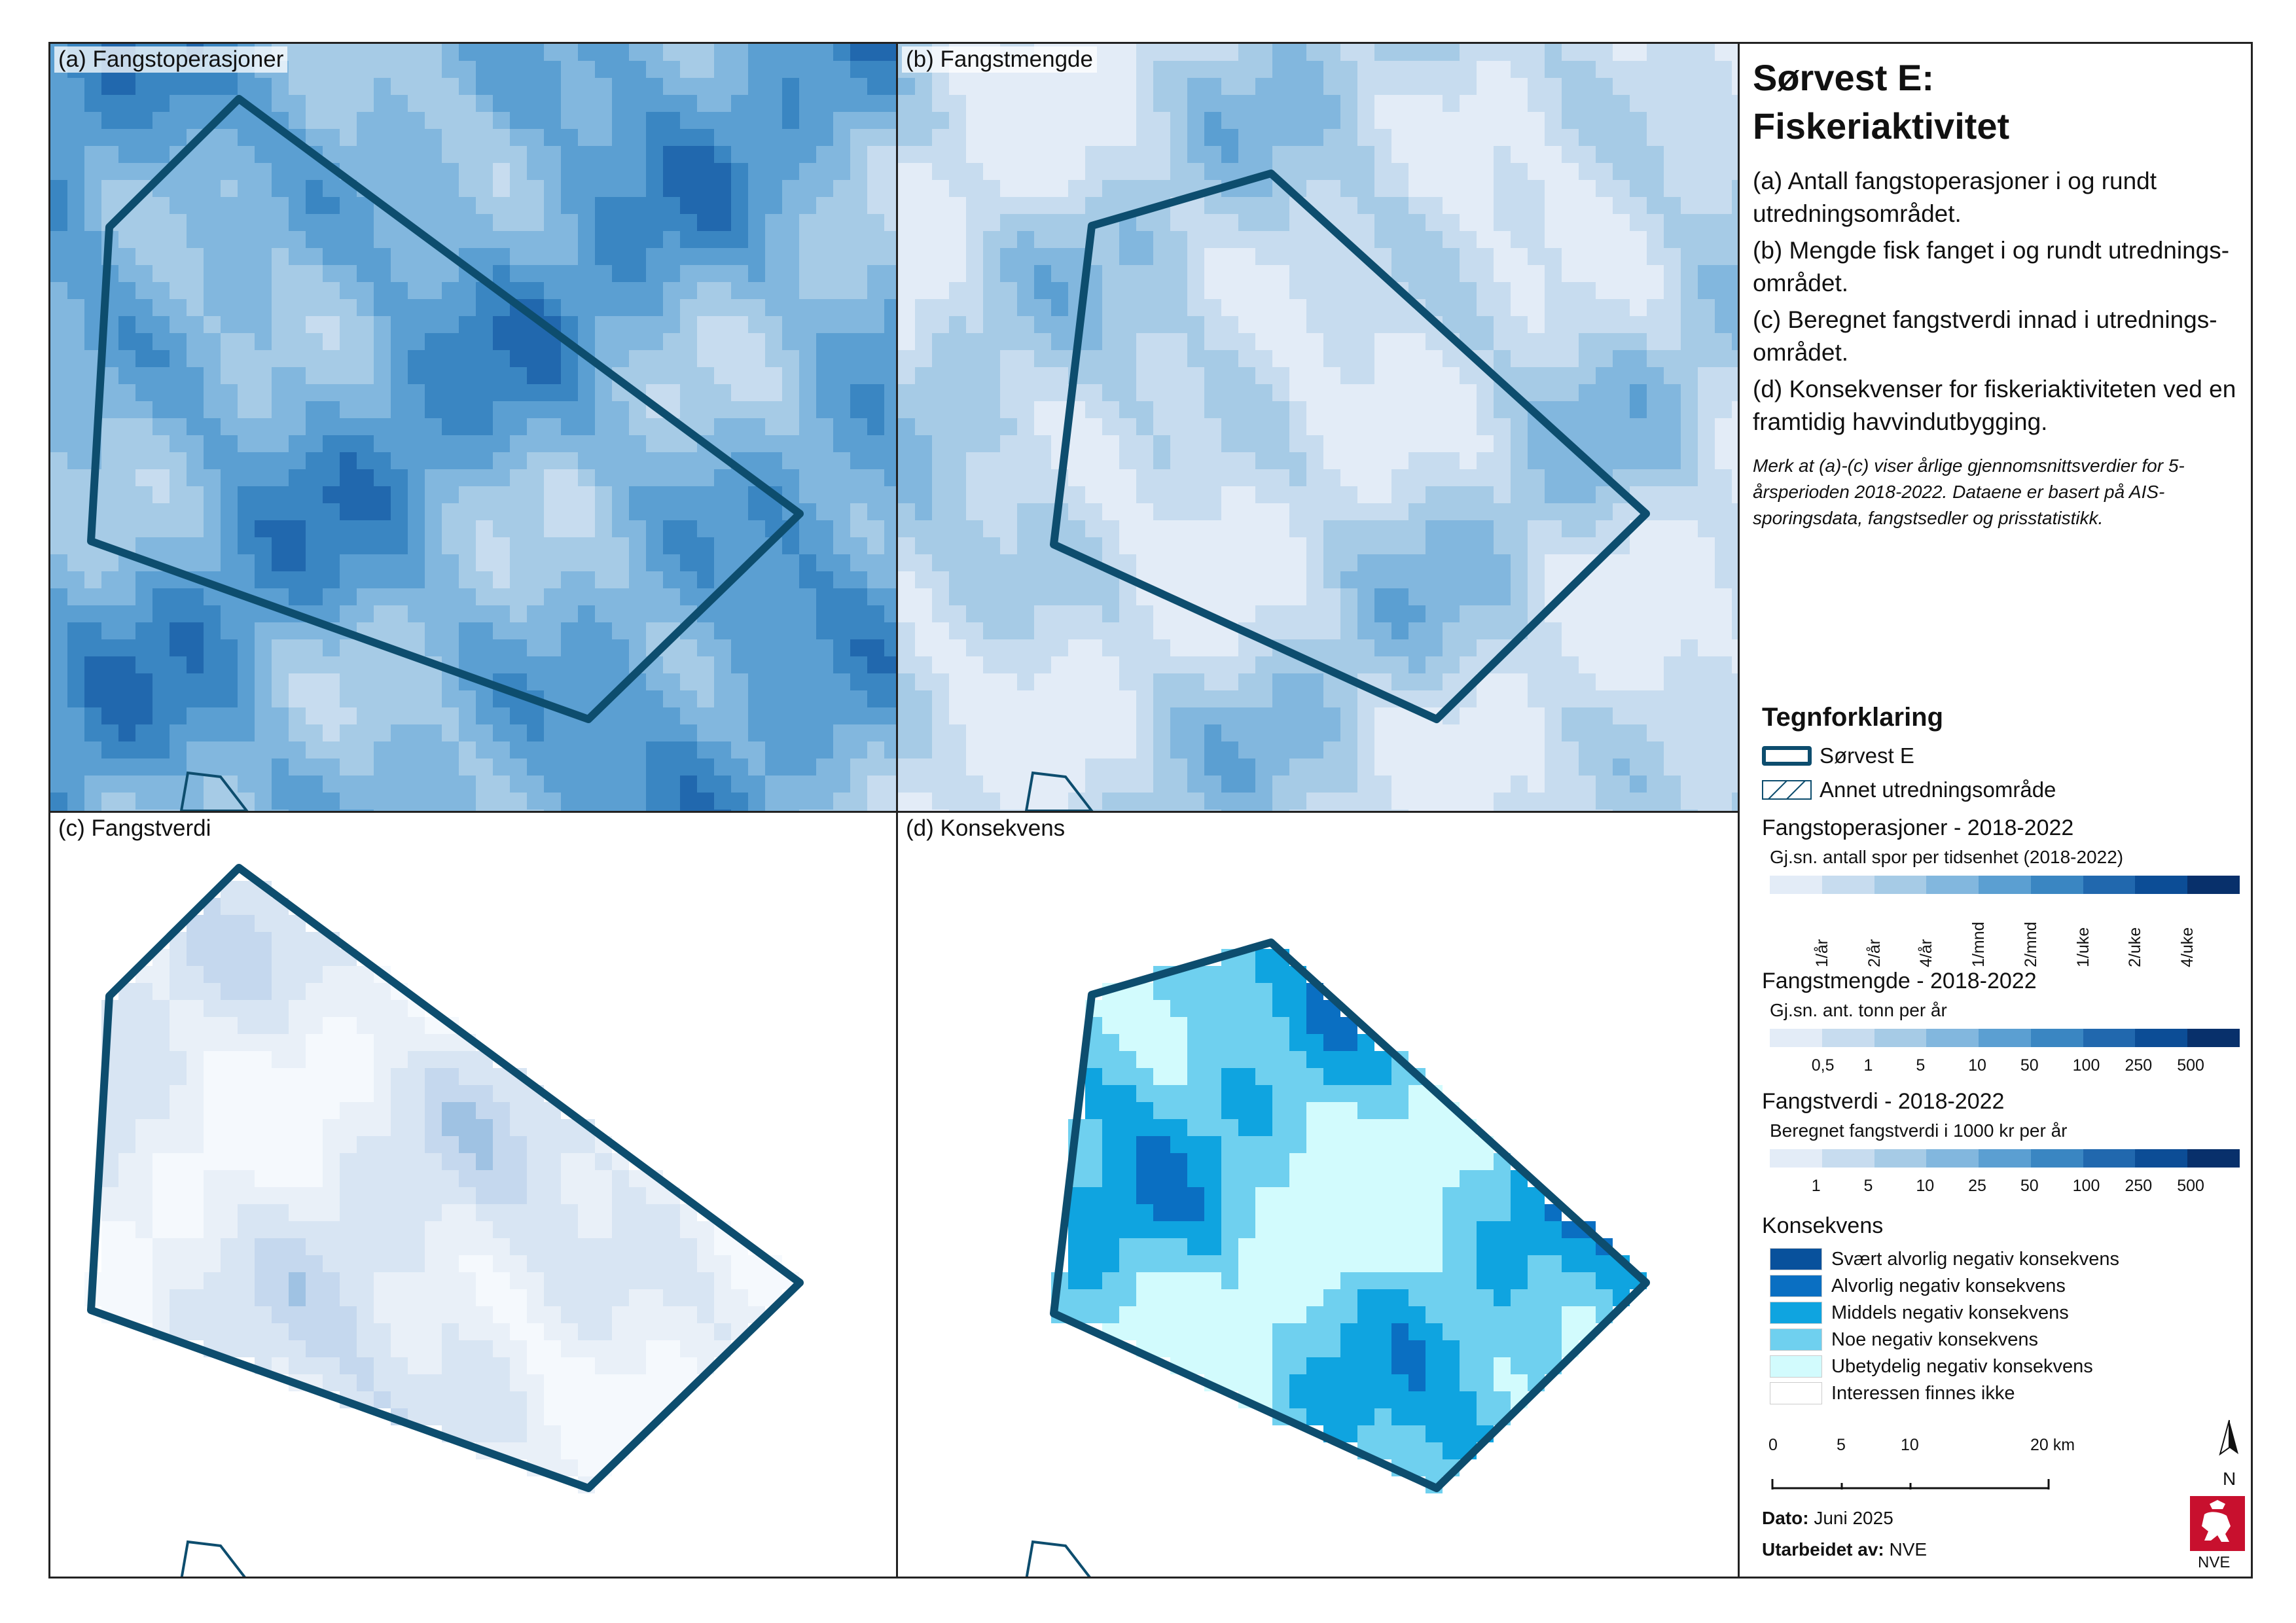 The image size is (2296, 1623). What do you see at coordinates (1787, 790) in the screenshot?
I see `annet-swatch` at bounding box center [1787, 790].